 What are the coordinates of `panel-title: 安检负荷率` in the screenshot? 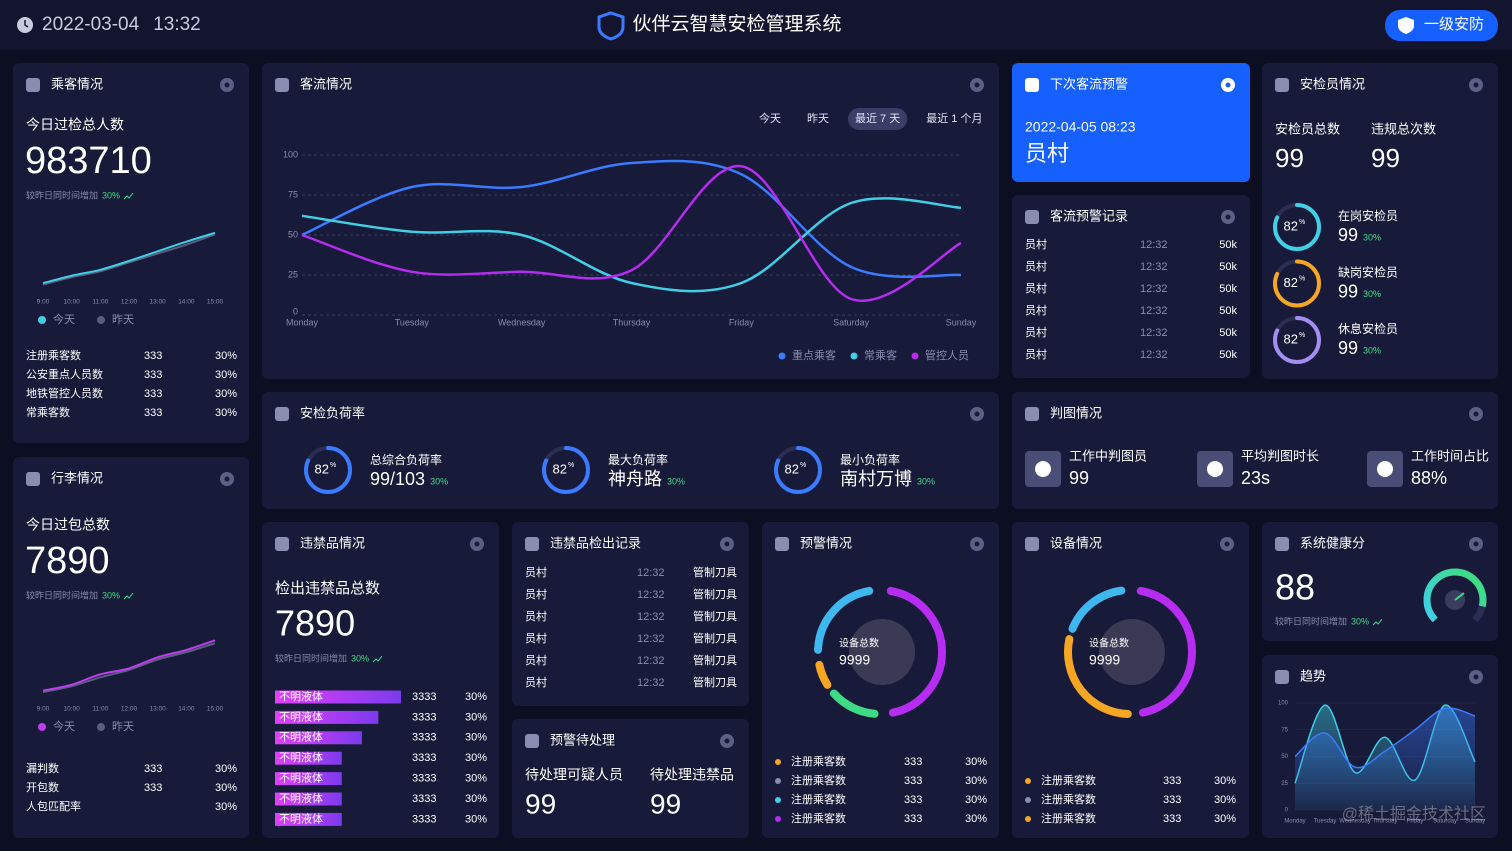 It's located at (332, 412).